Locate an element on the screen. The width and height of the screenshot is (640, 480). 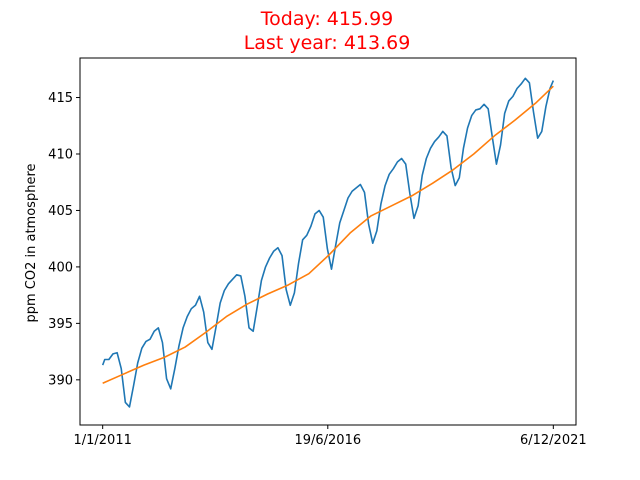
title-line-today: Today: 415.99 is located at coordinates (327, 19).